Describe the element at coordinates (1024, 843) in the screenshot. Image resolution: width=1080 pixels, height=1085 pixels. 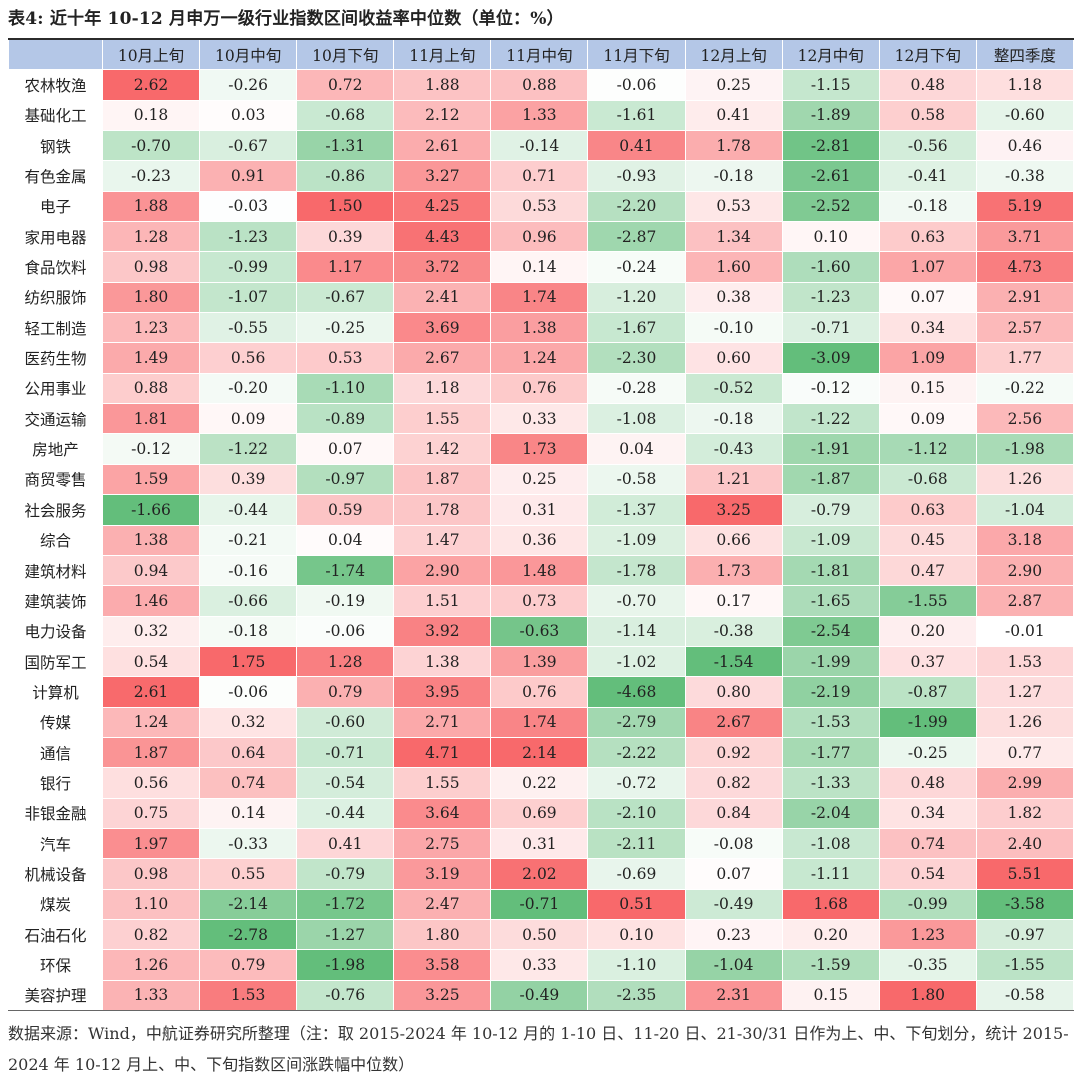
I see `value-cell: 2.40` at that location.